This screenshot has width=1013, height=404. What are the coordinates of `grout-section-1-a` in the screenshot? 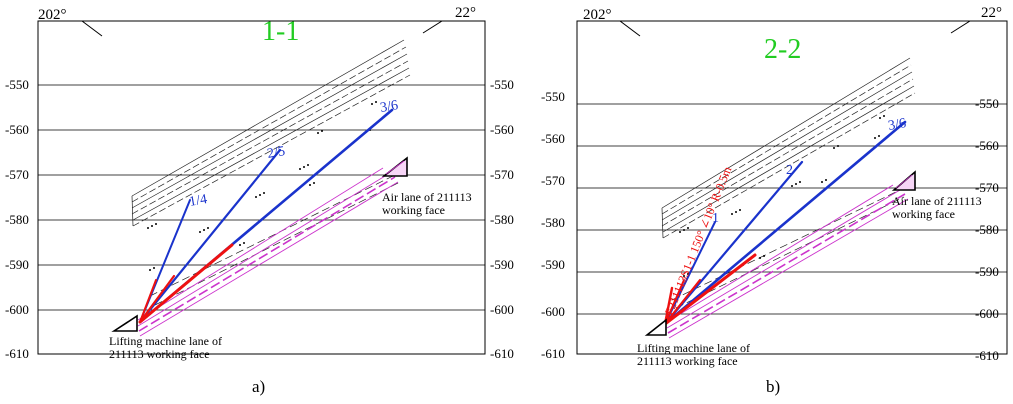 It's located at (148, 301).